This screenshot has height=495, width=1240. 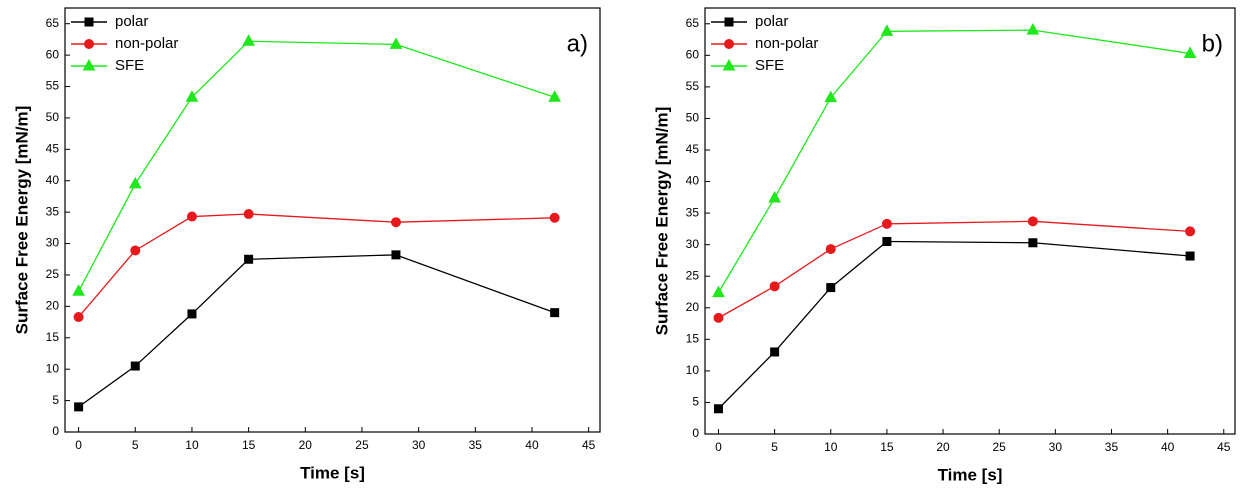 I want to click on x-axis-label: Time [s], so click(x=332, y=472).